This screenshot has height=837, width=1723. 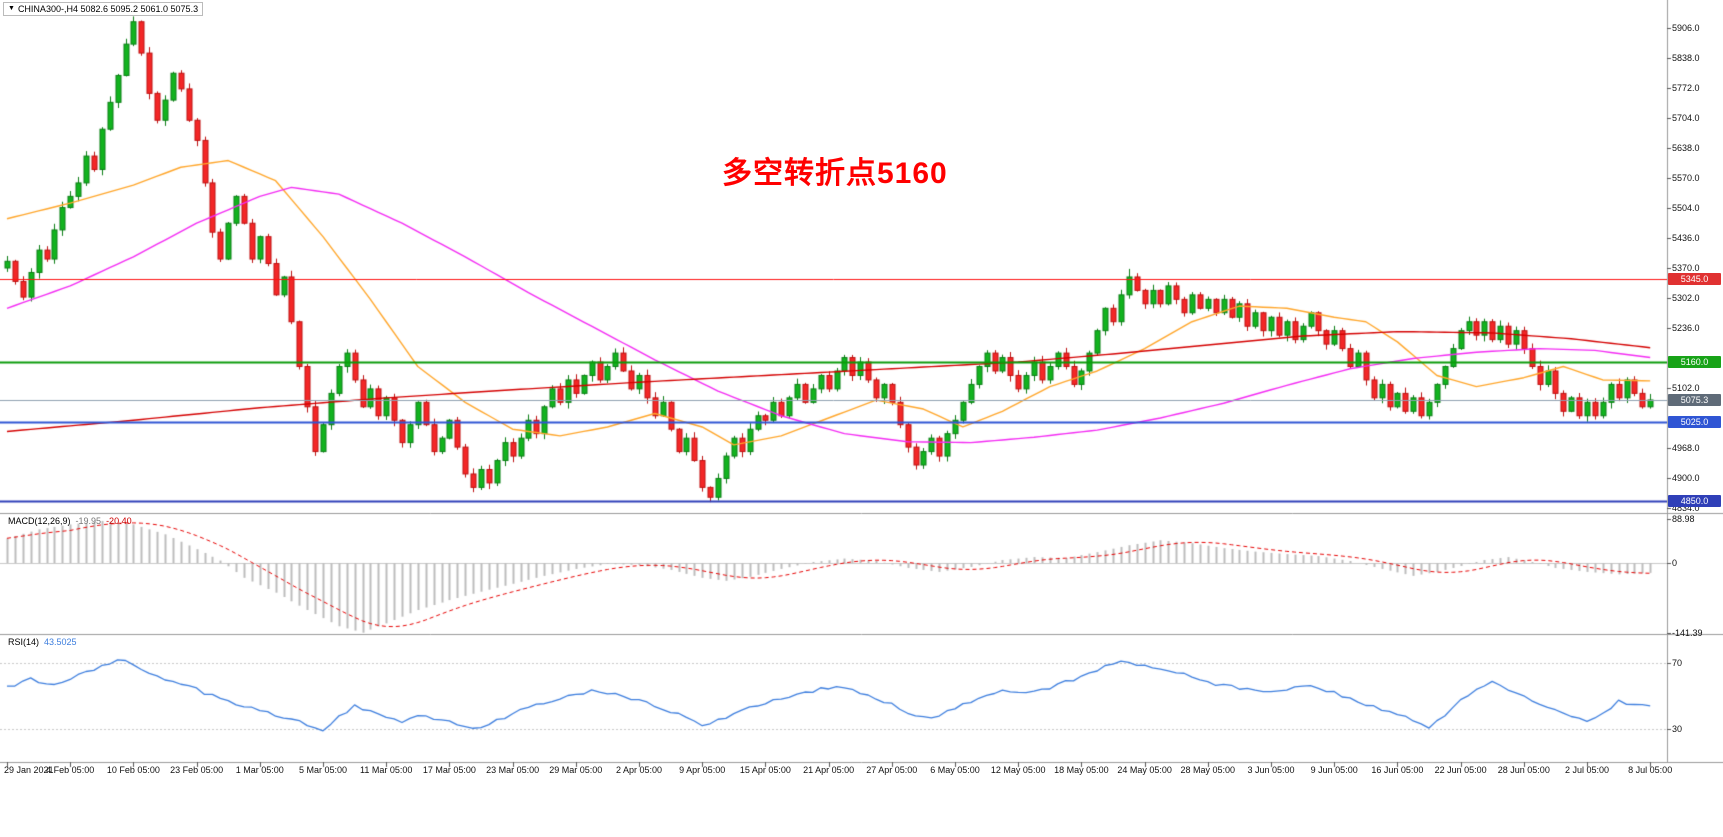 I want to click on price-axis-label: 5838.0, so click(x=1686, y=58).